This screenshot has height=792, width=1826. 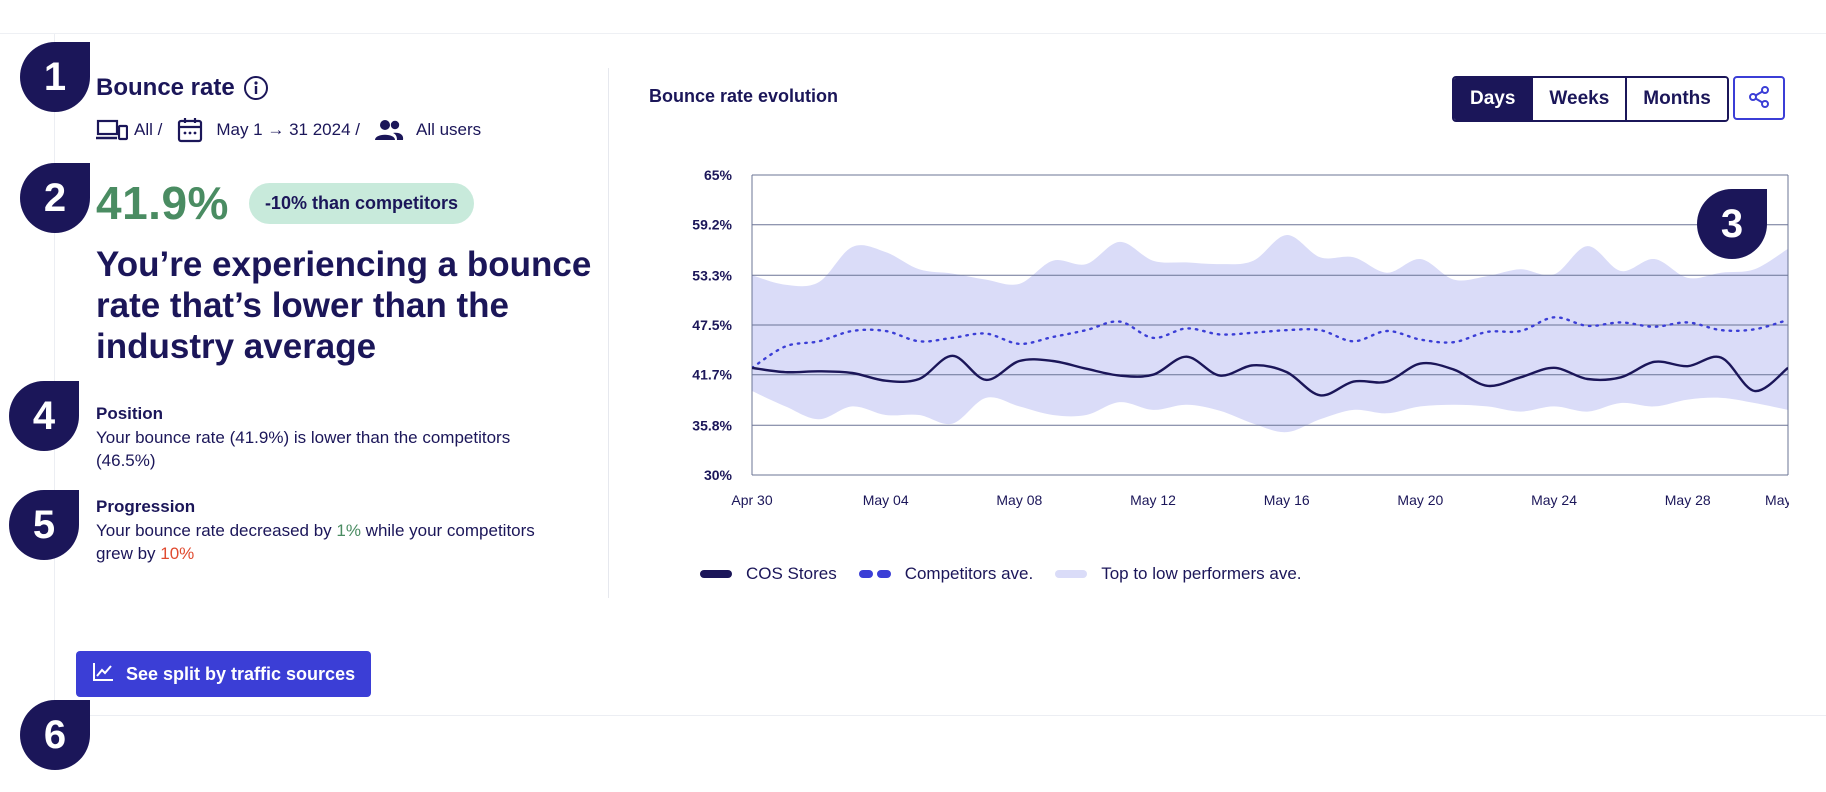 I want to click on legend-swatch-performers, so click(x=1071, y=574).